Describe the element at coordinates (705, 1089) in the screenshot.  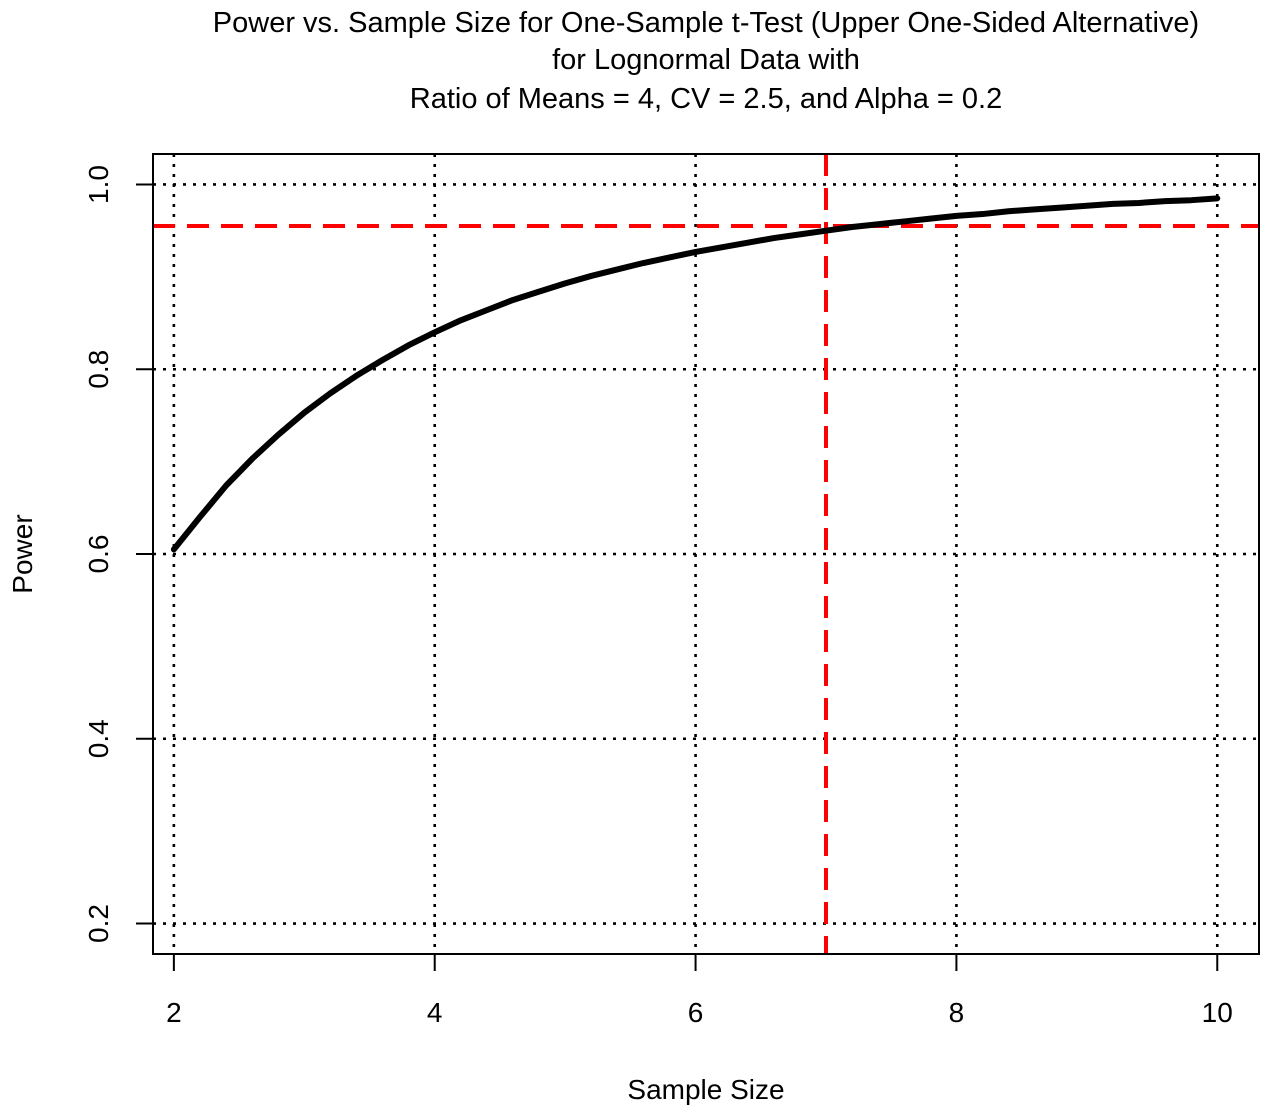
I see `x-axis-label: Sample Size` at that location.